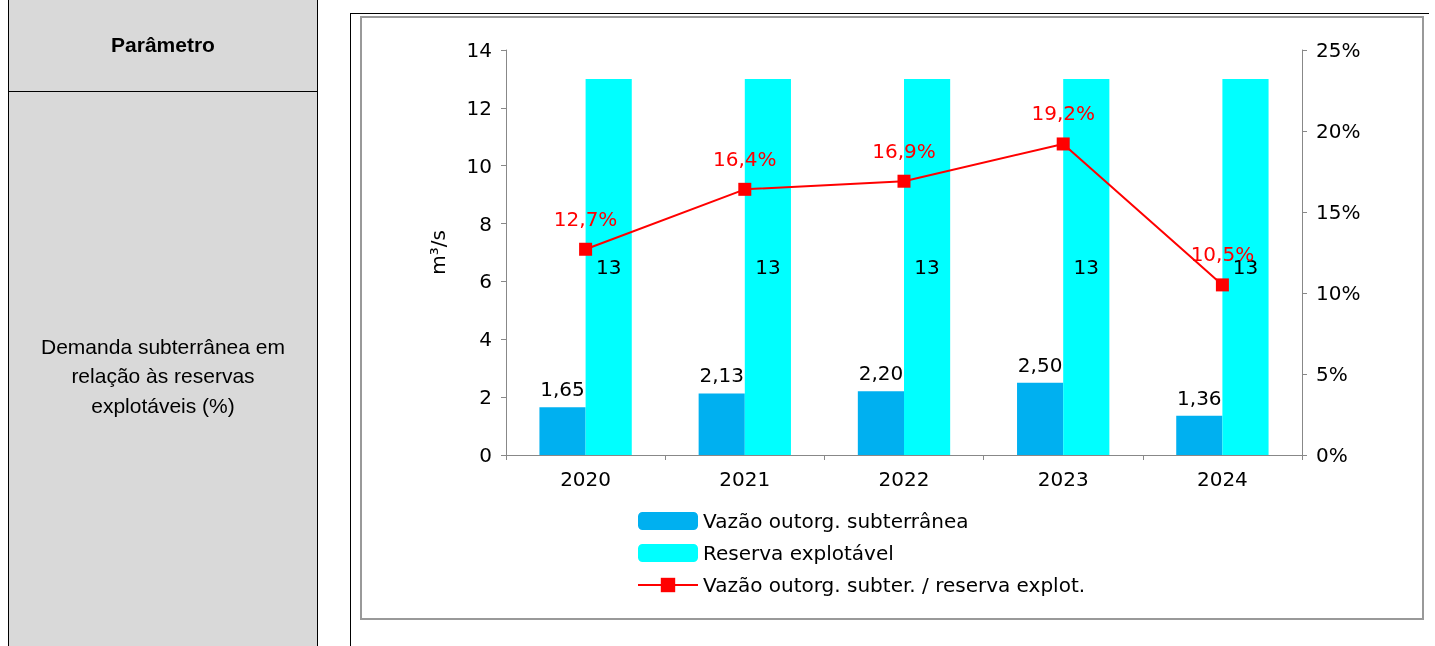 This screenshot has width=1435, height=646. Describe the element at coordinates (1332, 455) in the screenshot. I see `y2-tick-label: 0%` at that location.